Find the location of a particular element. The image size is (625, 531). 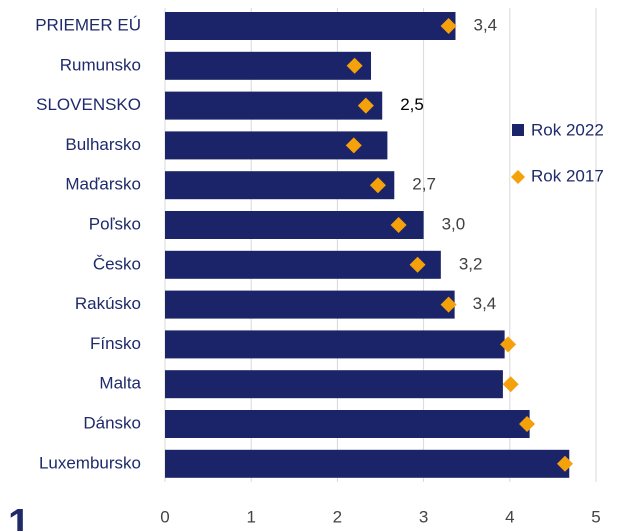

category-label: Rumunsko is located at coordinates (100, 64).